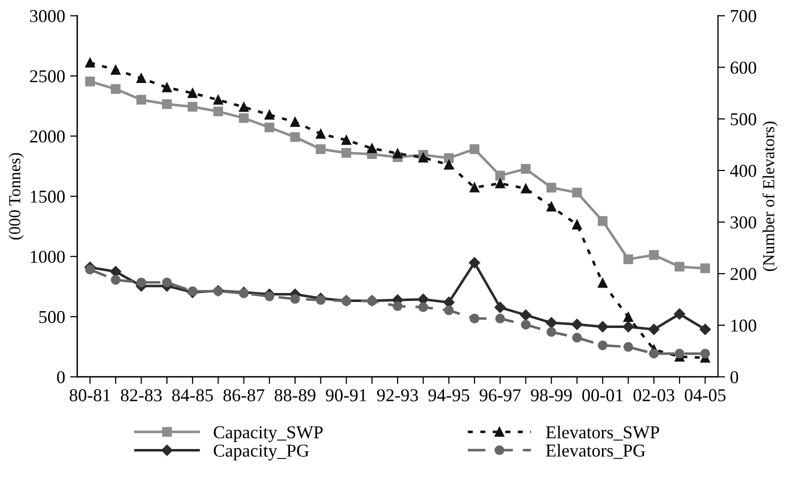 Image resolution: width=796 pixels, height=477 pixels. I want to click on x-tick-label: 92-93, so click(397, 395).